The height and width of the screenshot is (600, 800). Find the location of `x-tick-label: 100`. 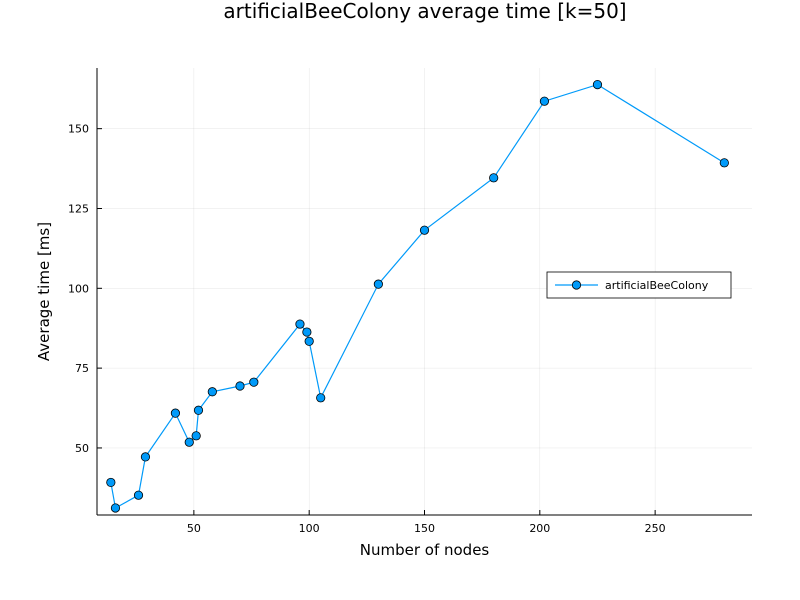

x-tick-label: 100 is located at coordinates (309, 528).